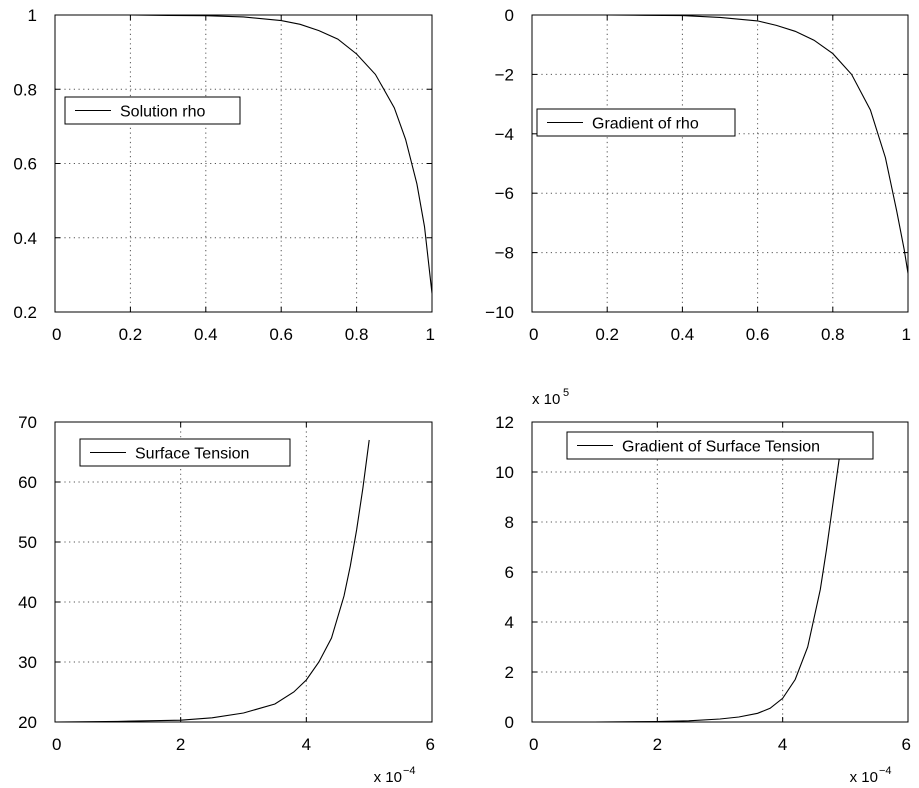 This screenshot has height=788, width=919. Describe the element at coordinates (25, 164) in the screenshot. I see `y-tick-label: 0.6` at that location.